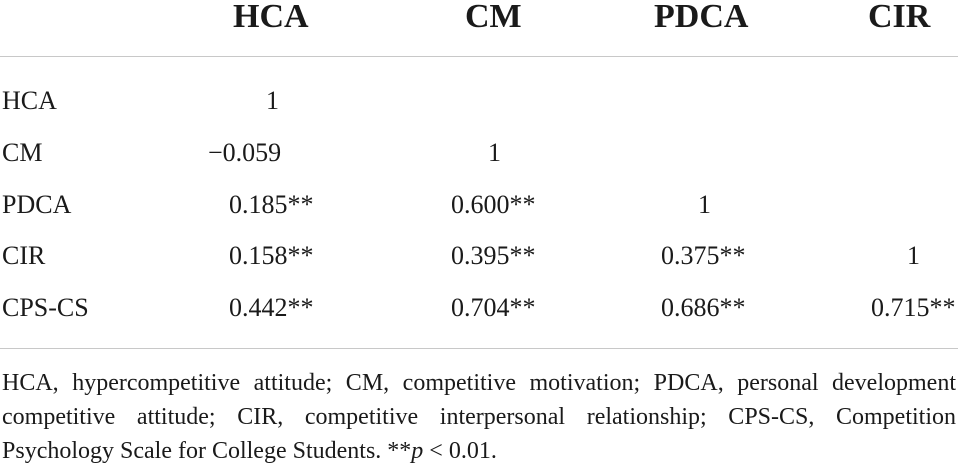 This screenshot has width=958, height=470. I want to click on cell-cpscs-cir: 0.715**, so click(913, 307).